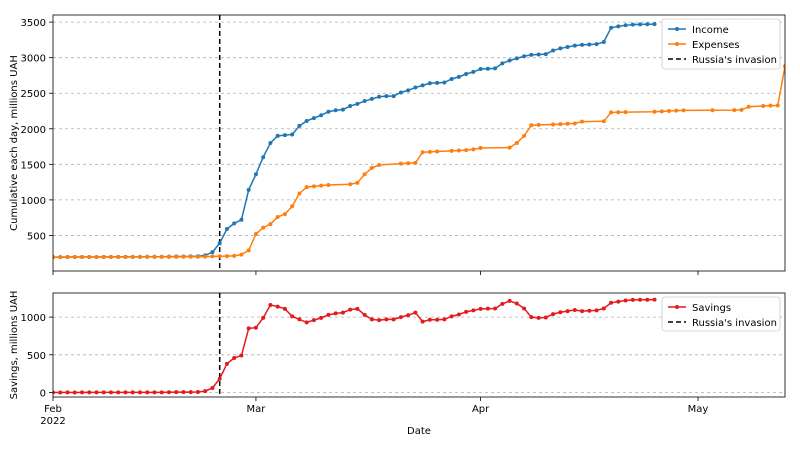 The width and height of the screenshot is (800, 467). What do you see at coordinates (33, 318) in the screenshot?
I see `y-tick-label: 1000` at bounding box center [33, 318].